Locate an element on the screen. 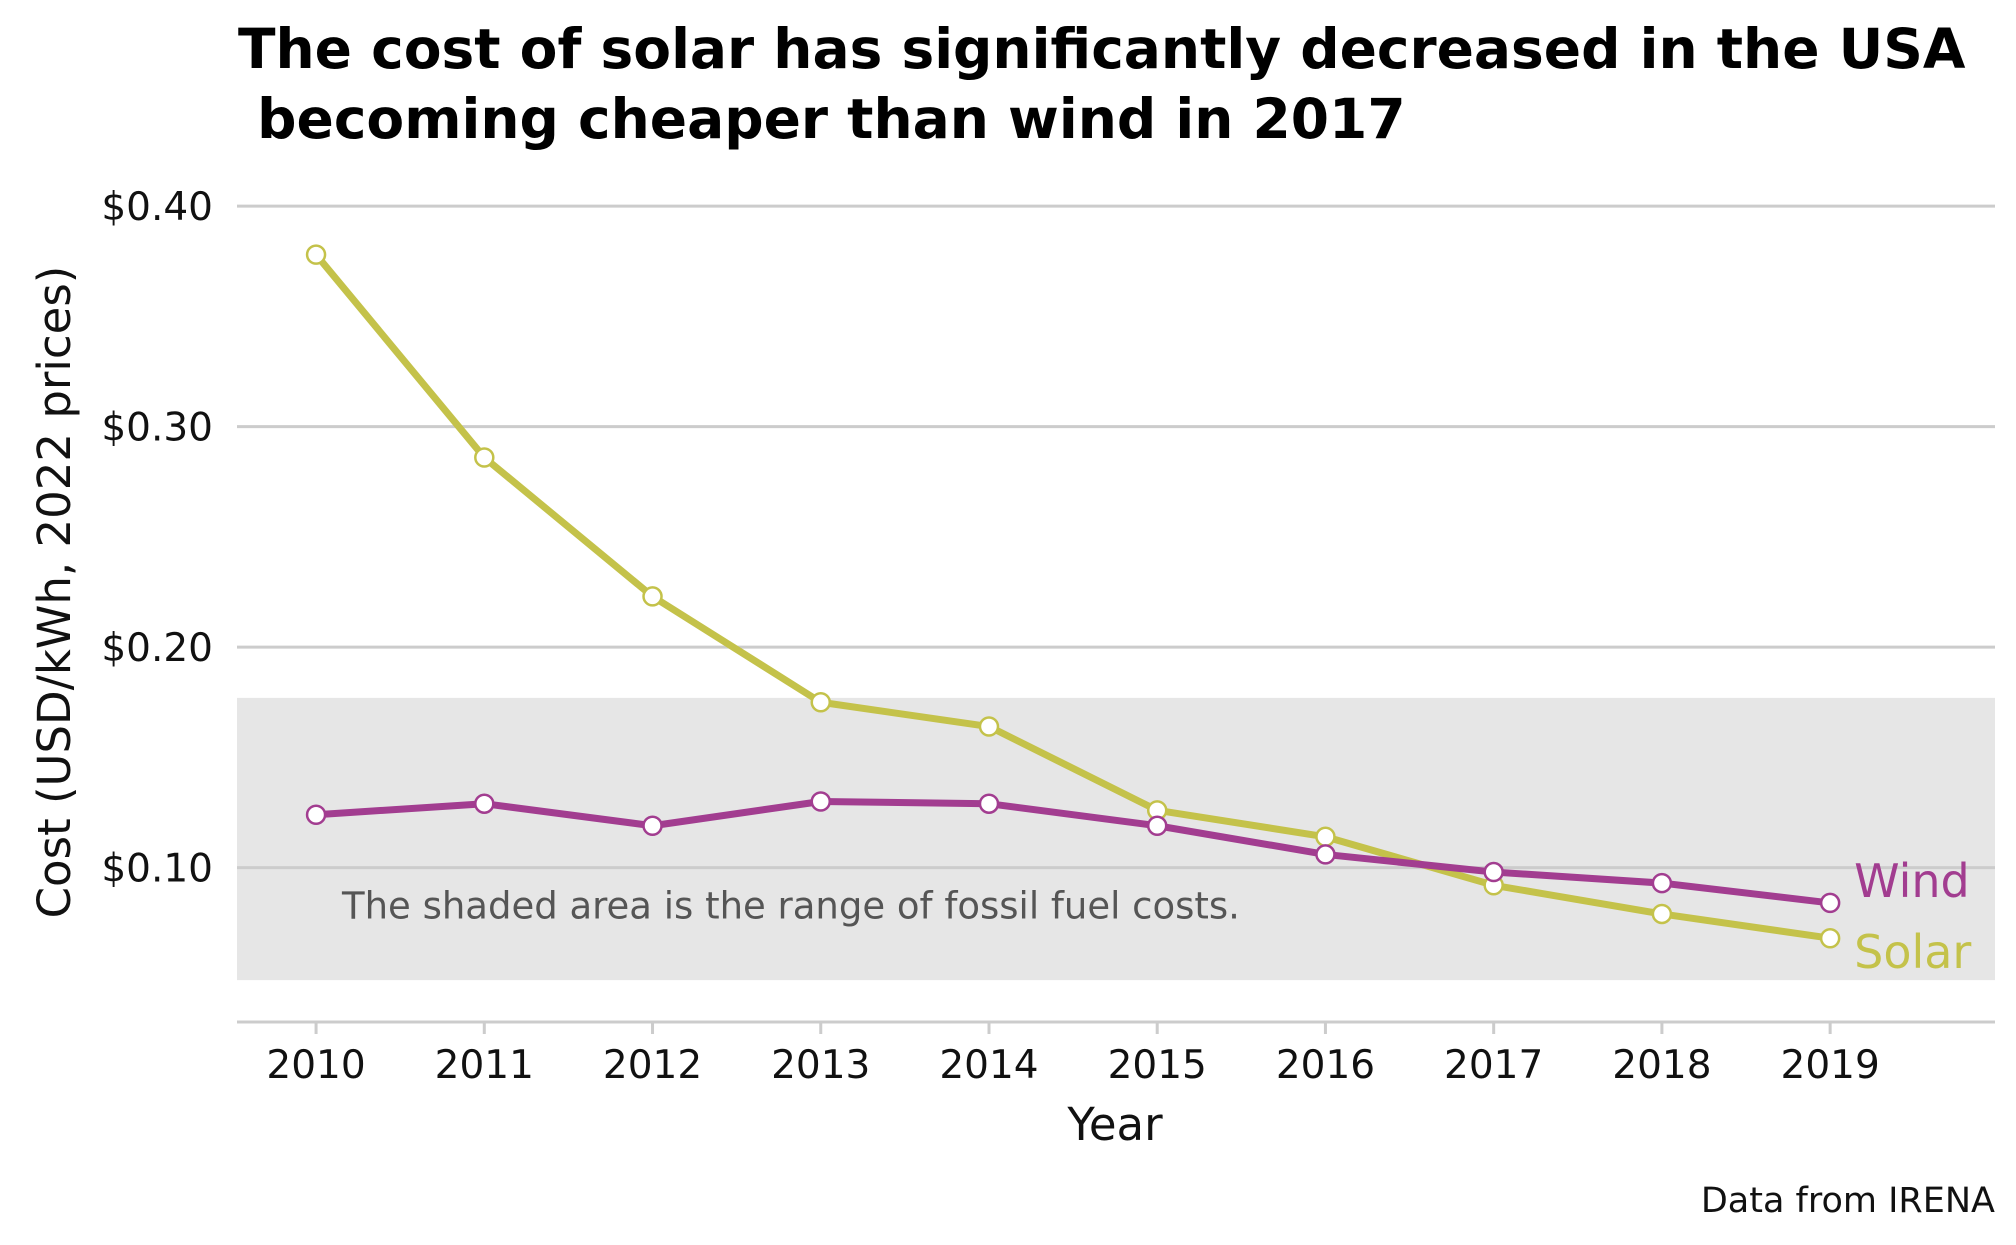  y-tick-label: $0.30 is located at coordinates (157, 428).